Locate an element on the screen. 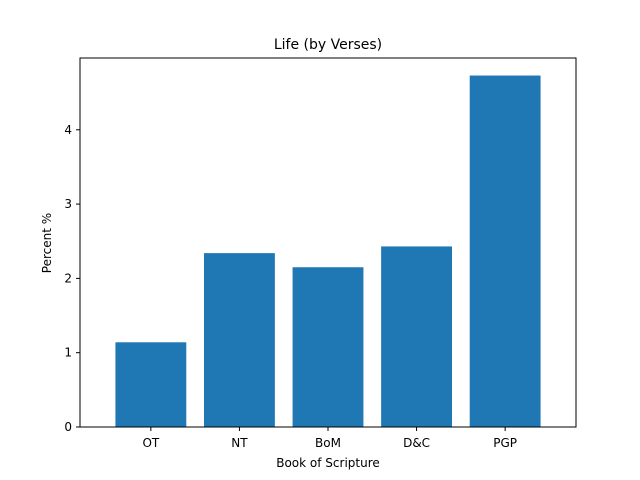 The width and height of the screenshot is (640, 480). x-tick-label: OT is located at coordinates (150, 443).